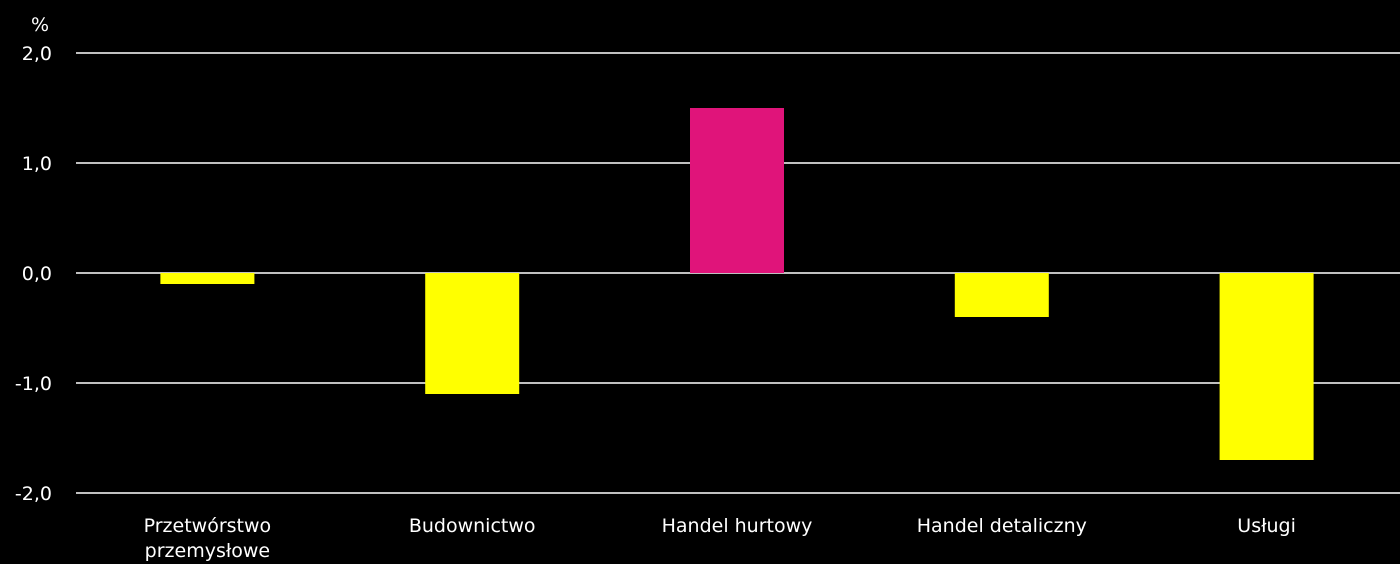 The height and width of the screenshot is (564, 1400). I want to click on x-category-label-2: Handel hurtowy, so click(737, 526).